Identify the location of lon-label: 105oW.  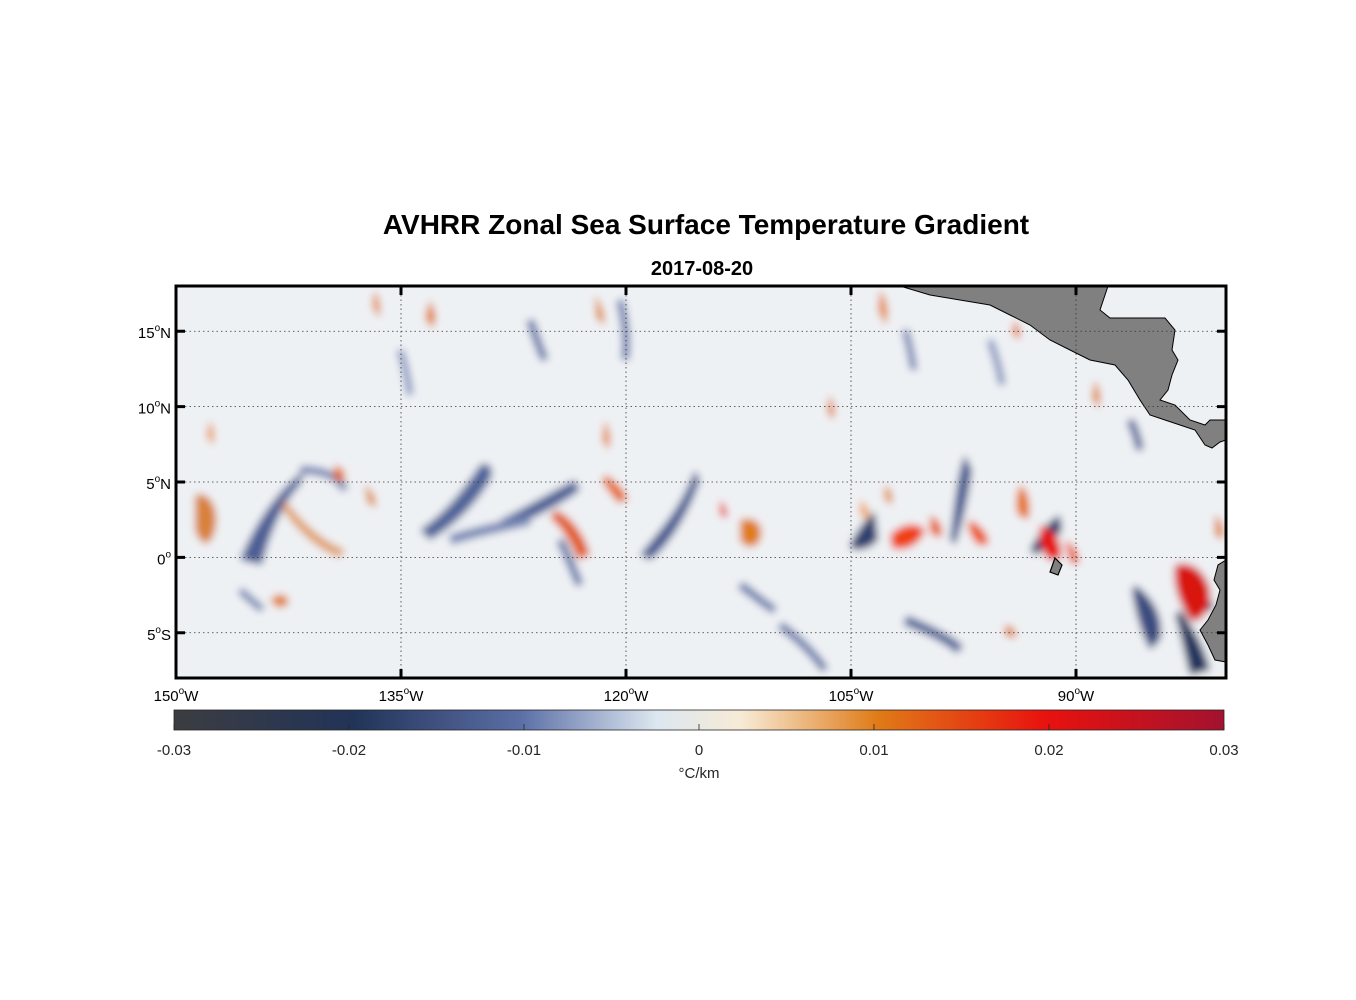
(852, 695).